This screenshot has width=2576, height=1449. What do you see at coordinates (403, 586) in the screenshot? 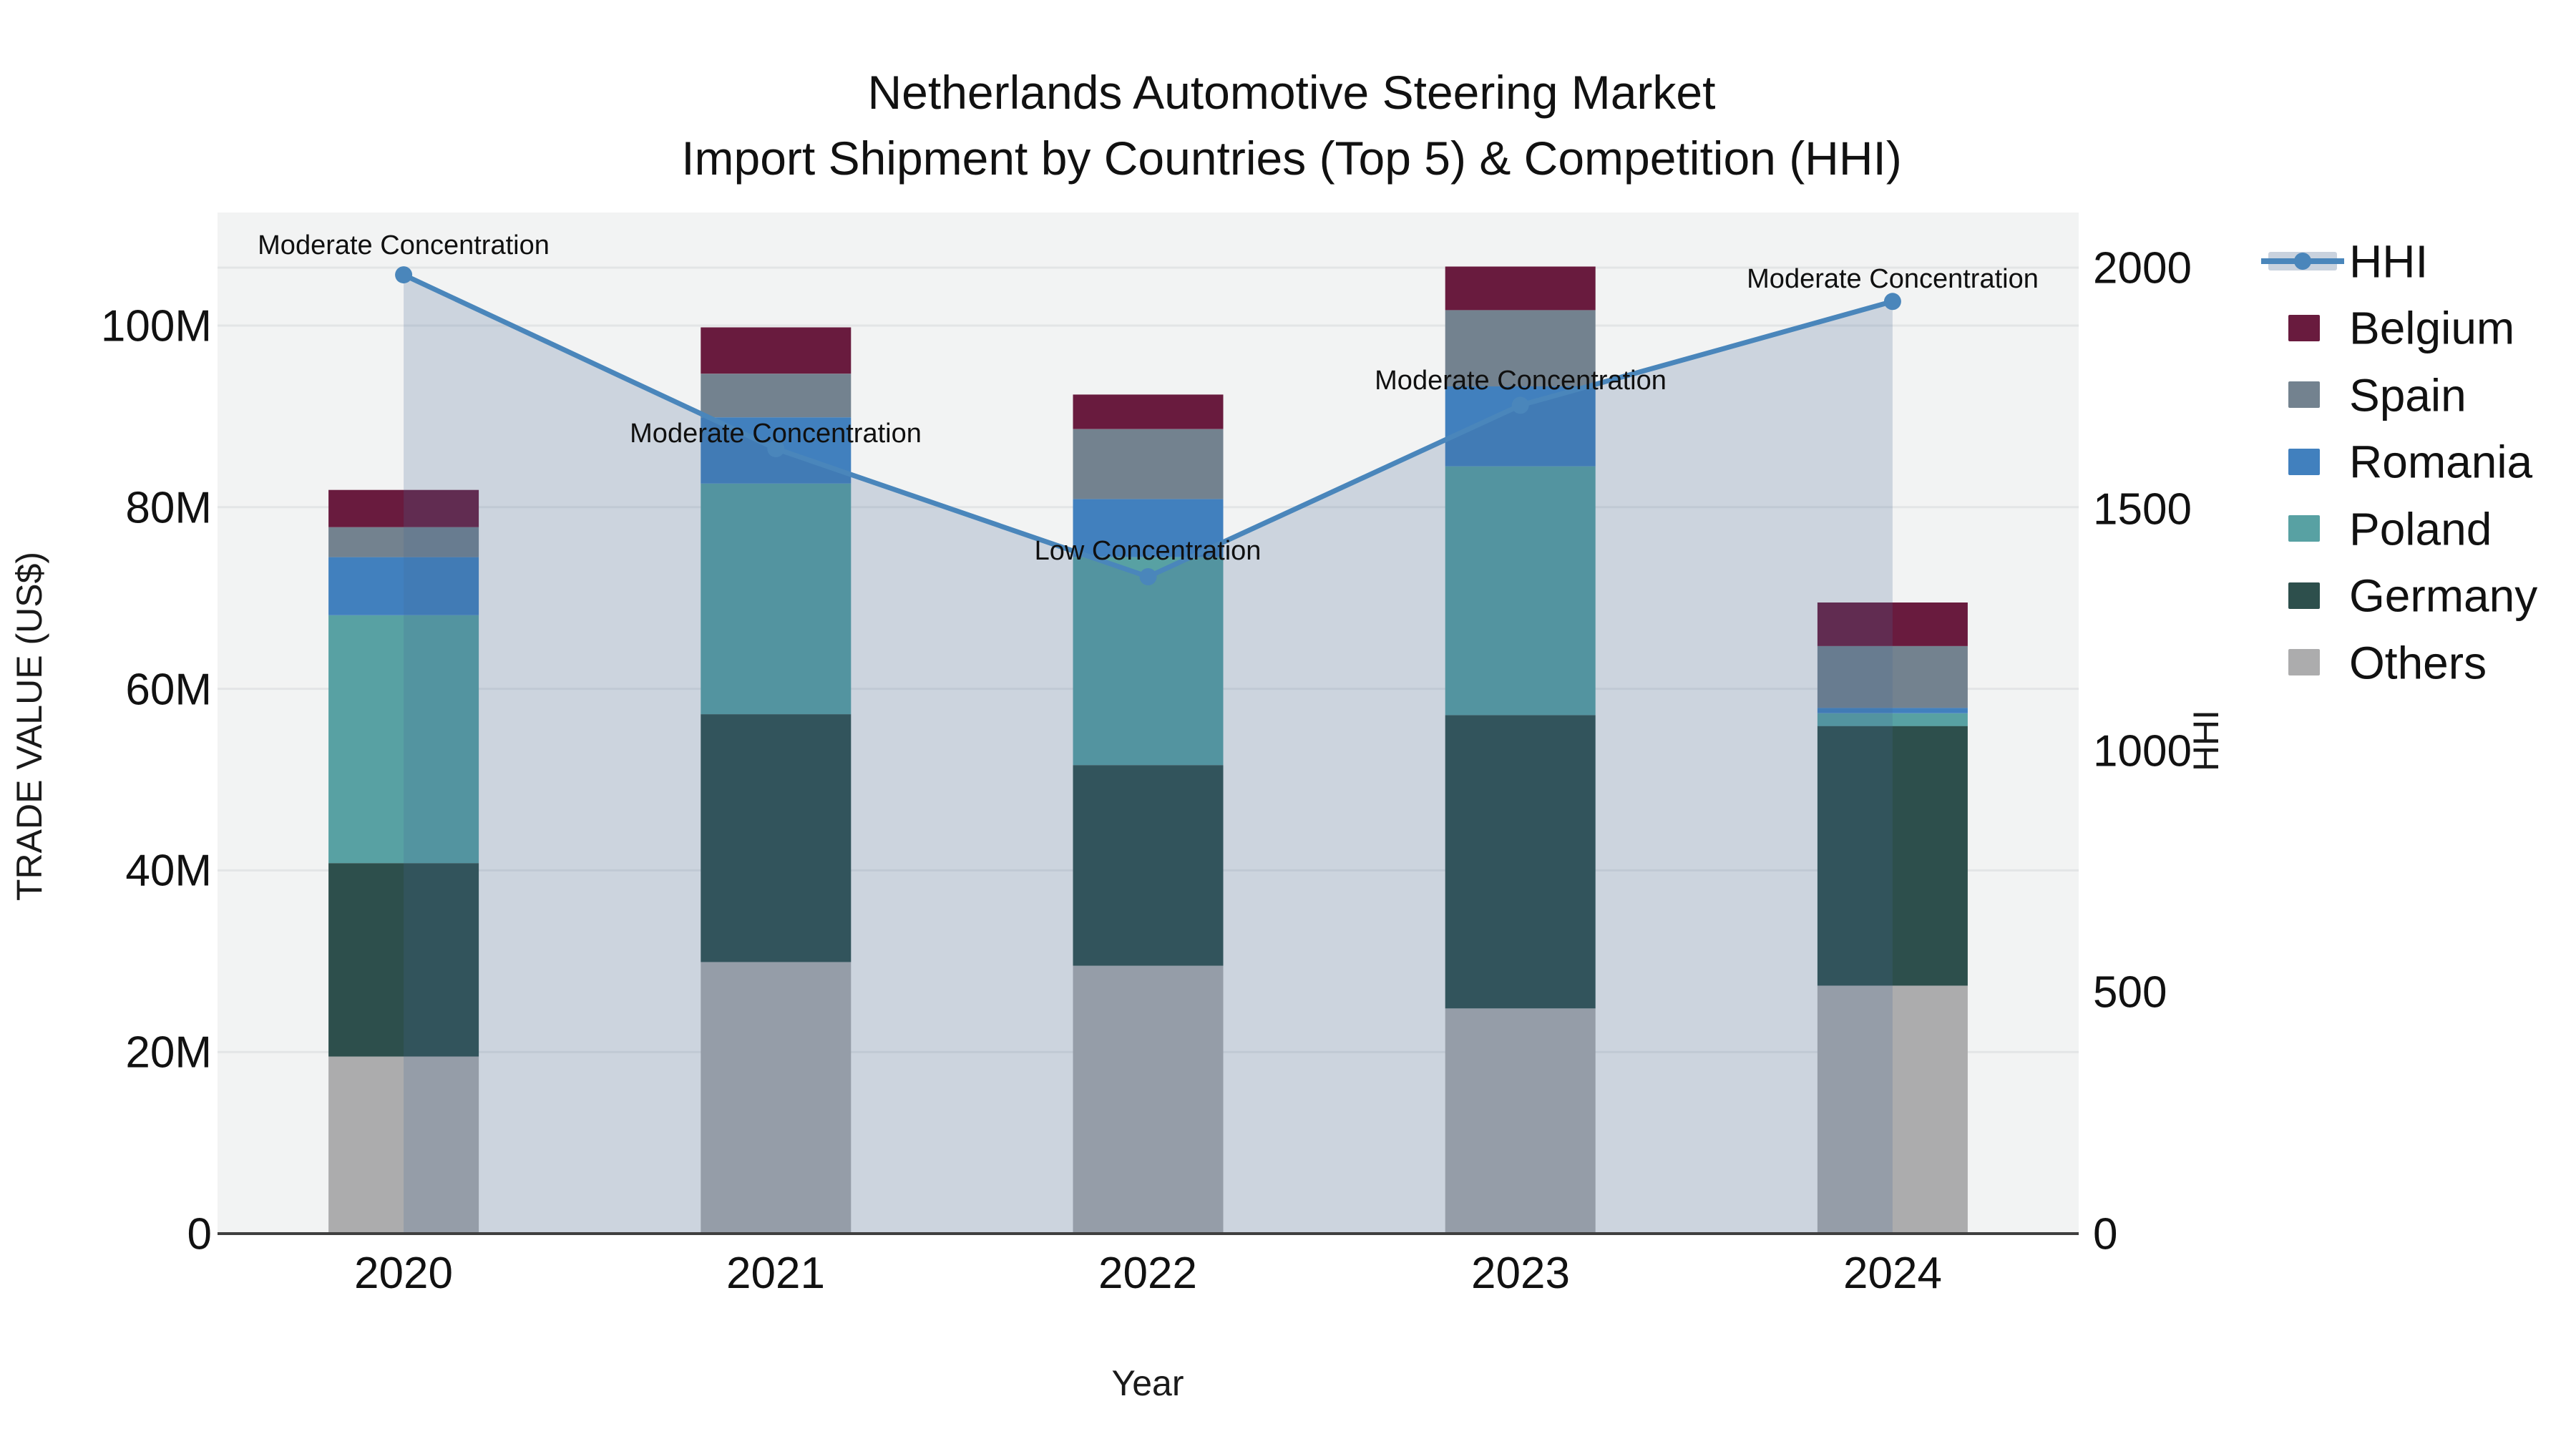
I see `bar-segment-romania-2020` at bounding box center [403, 586].